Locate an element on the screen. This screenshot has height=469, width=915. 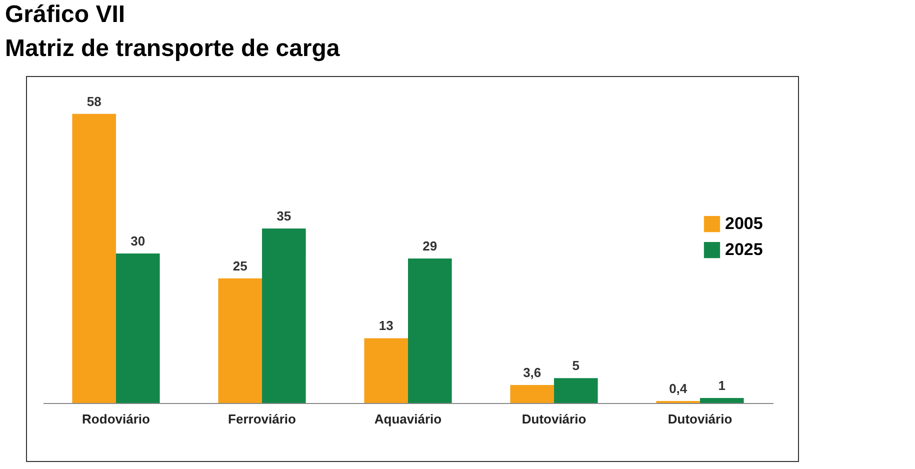
x-tick-label: Rodoviário is located at coordinates (116, 419).